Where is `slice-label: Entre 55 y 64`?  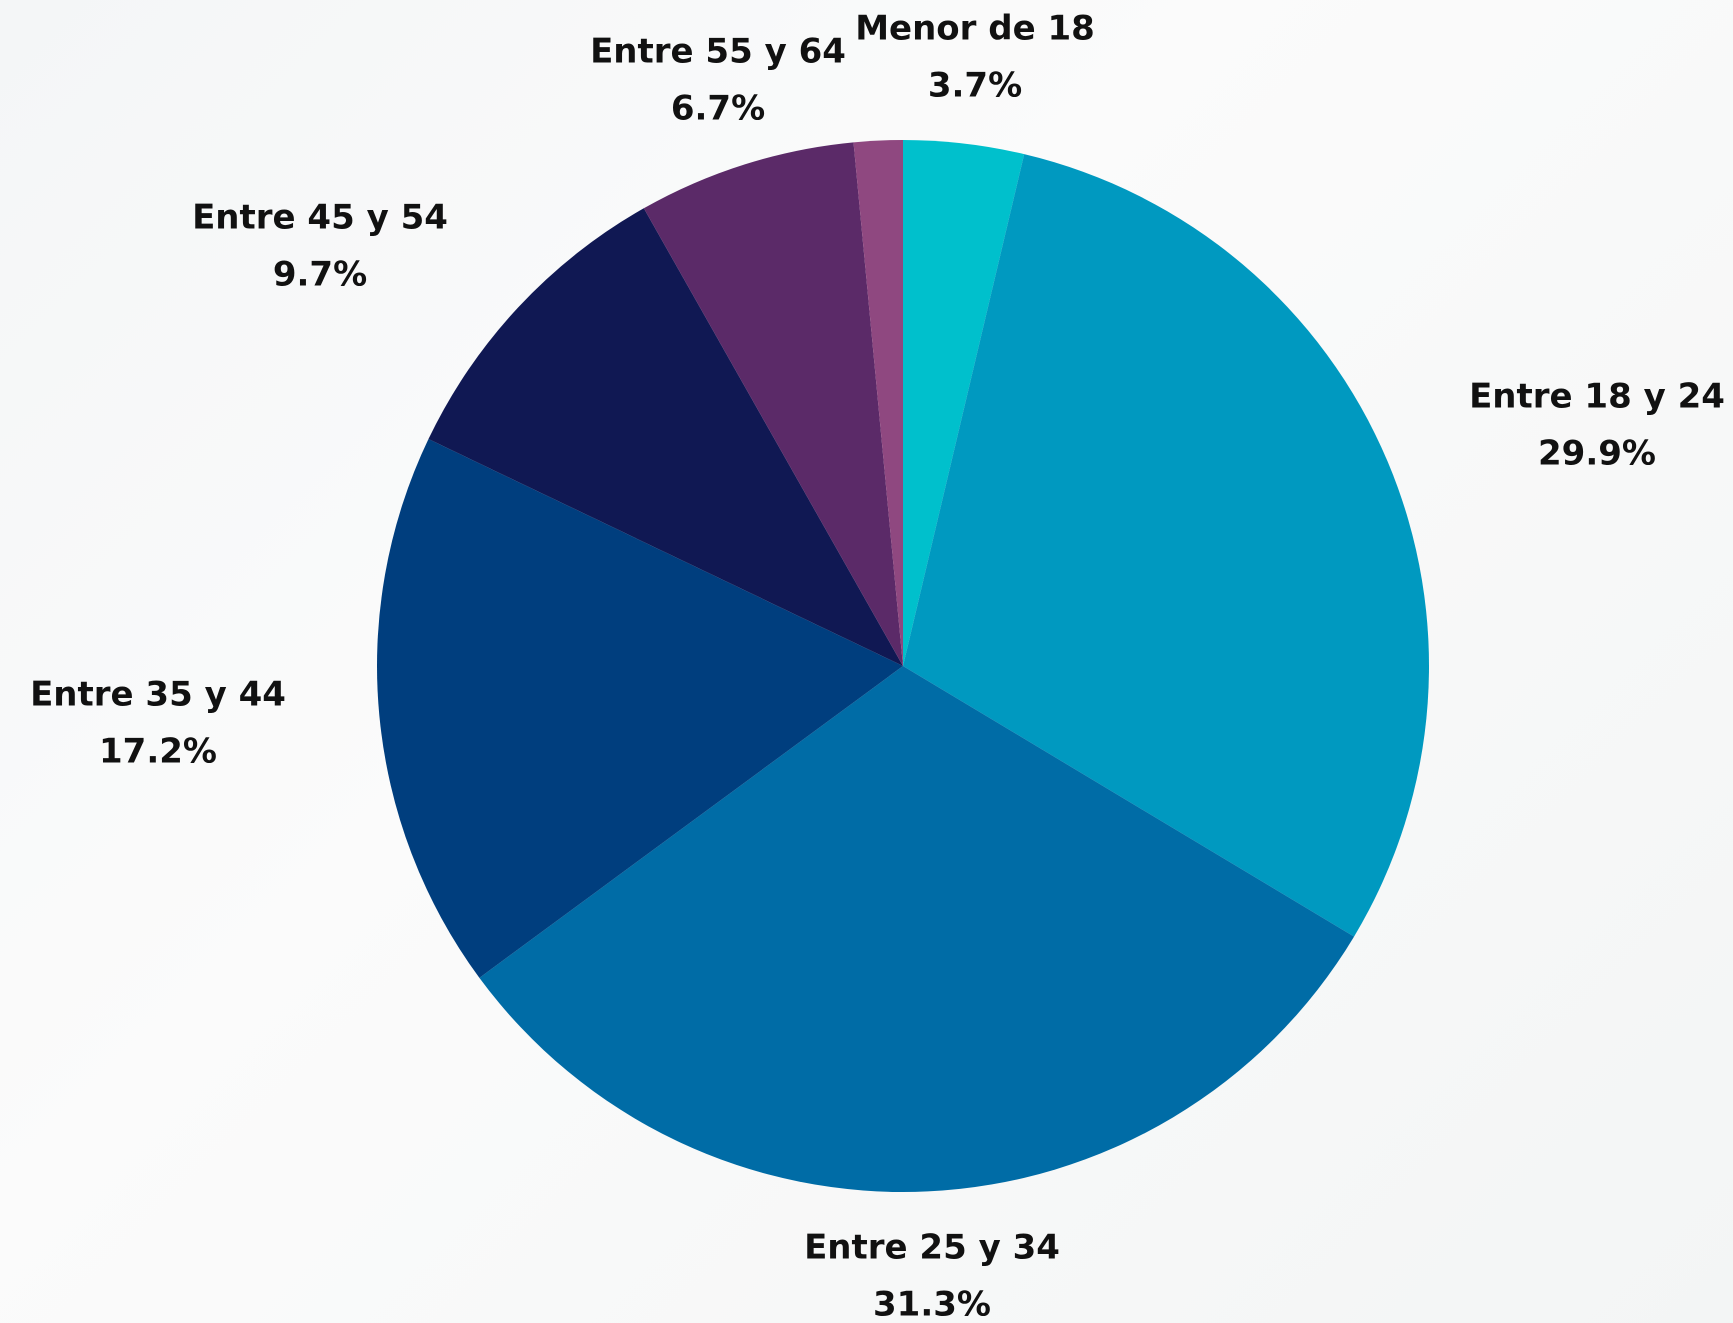 slice-label: Entre 55 y 64 is located at coordinates (718, 52).